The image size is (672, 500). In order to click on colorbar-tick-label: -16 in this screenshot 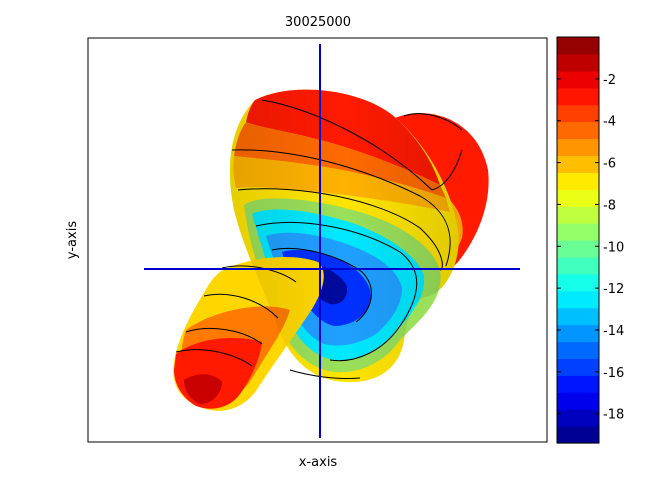, I will do `click(613, 373)`.